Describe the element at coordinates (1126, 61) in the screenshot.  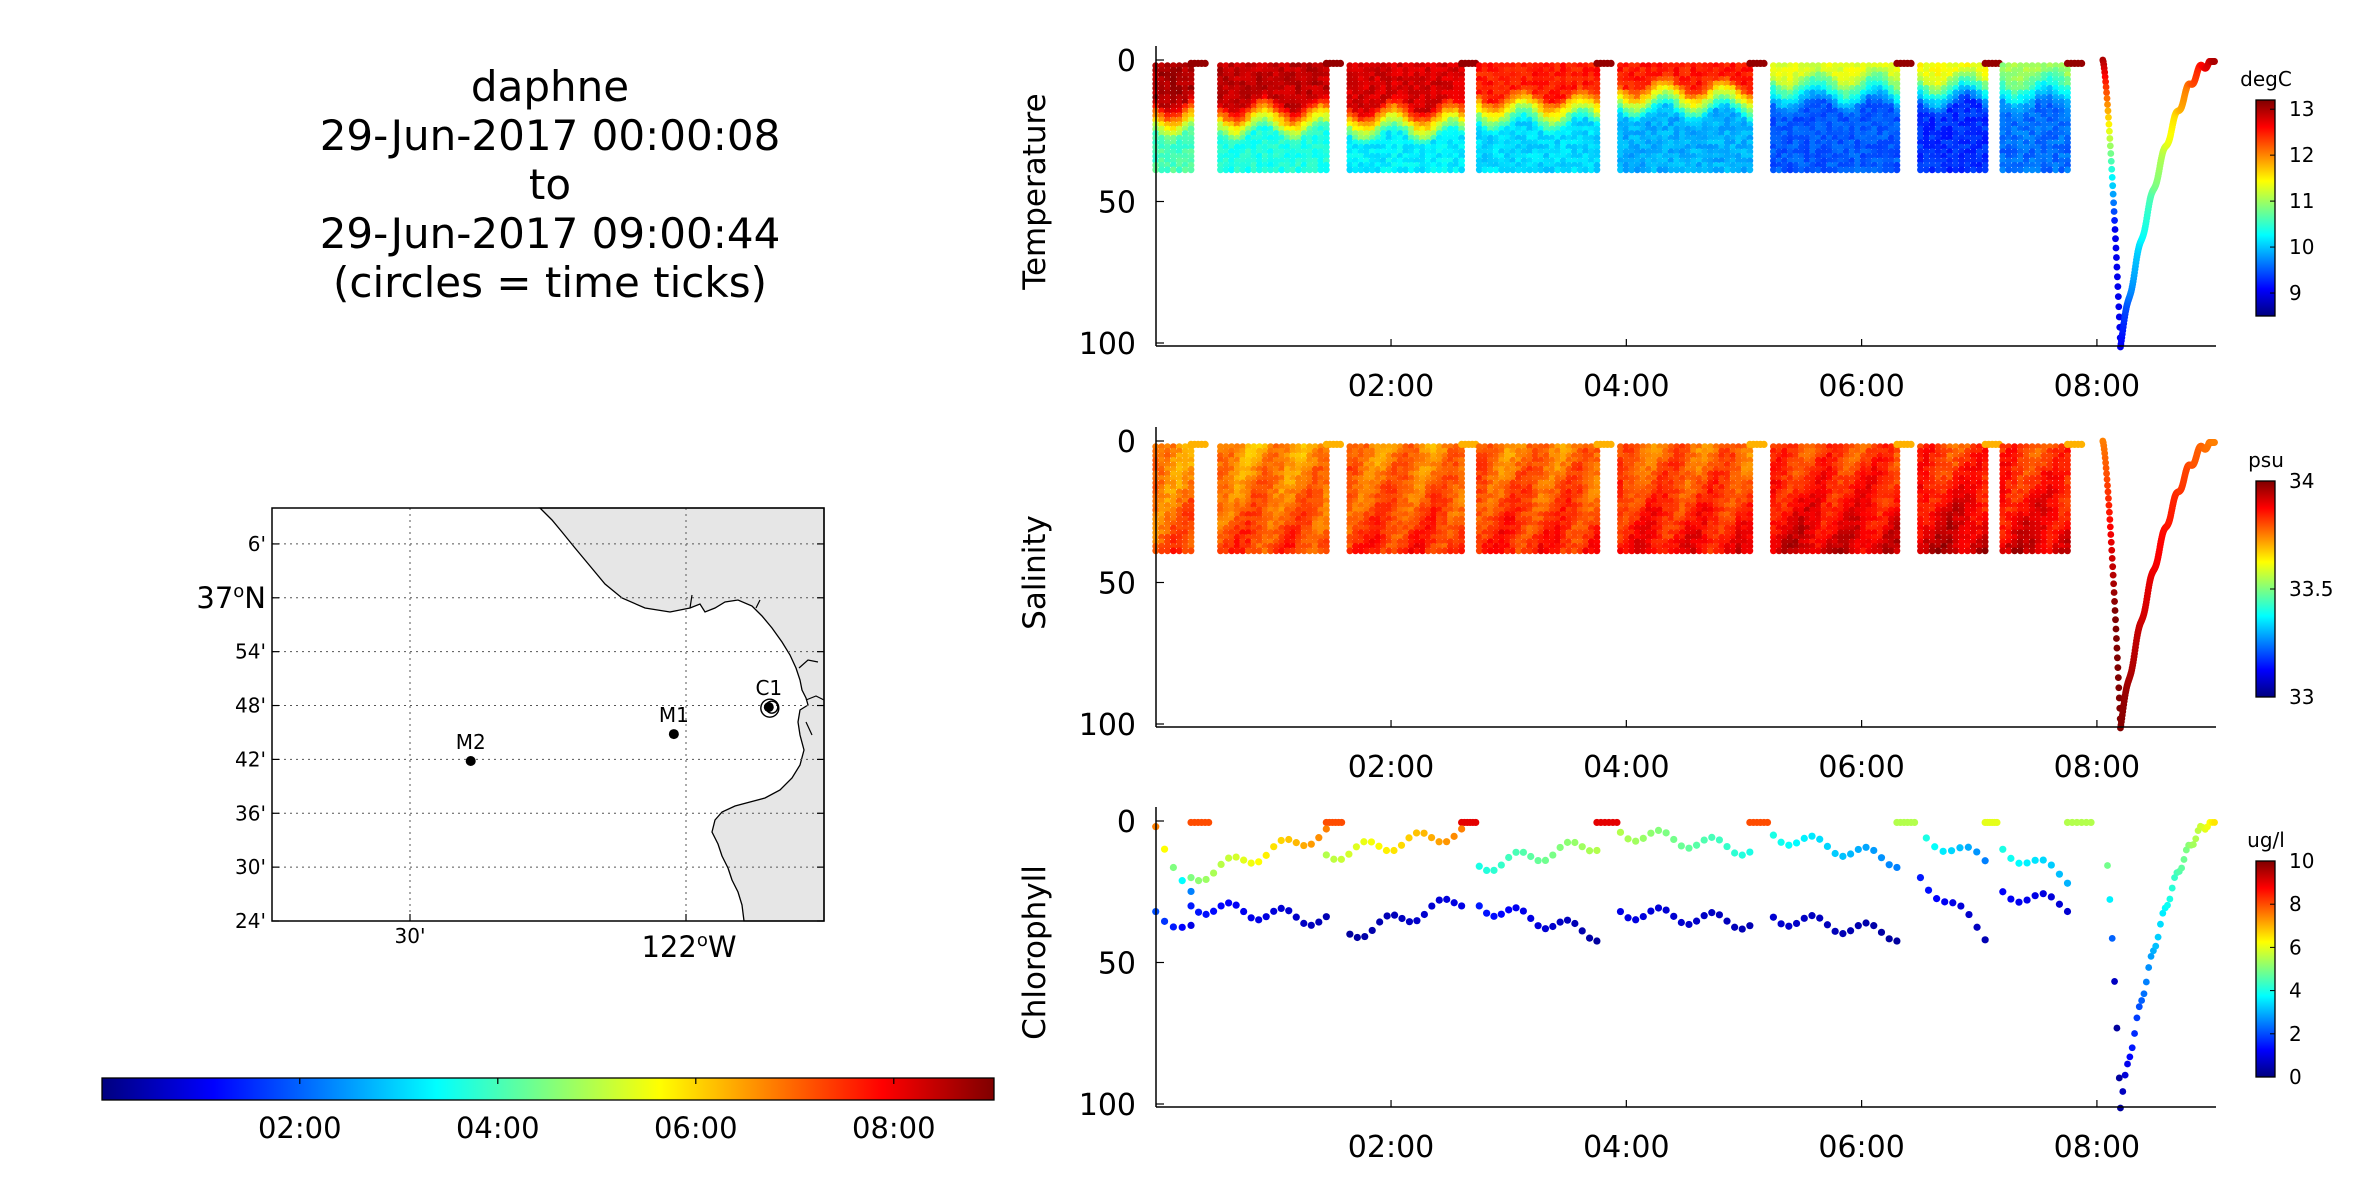
I see `y-tick-label: 0` at that location.